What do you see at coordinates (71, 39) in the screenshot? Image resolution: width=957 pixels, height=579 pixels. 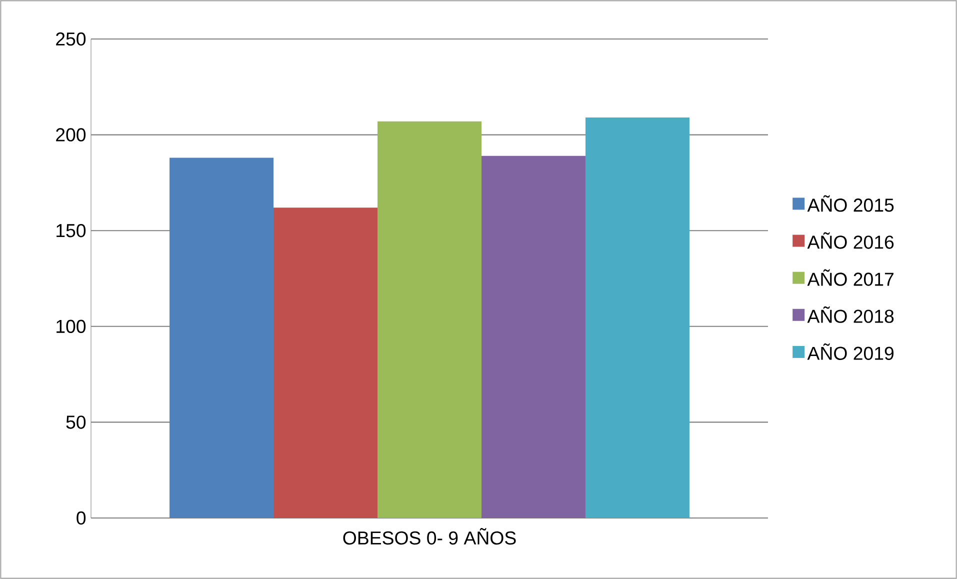 I see `y-tick-label: 250` at bounding box center [71, 39].